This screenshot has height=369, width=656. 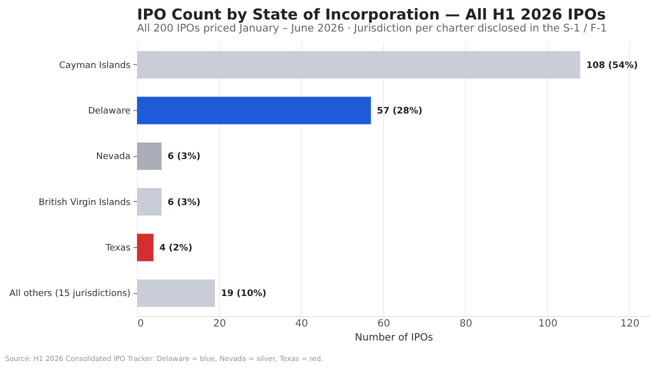 I want to click on data-label: 4 (2%), so click(x=175, y=249).